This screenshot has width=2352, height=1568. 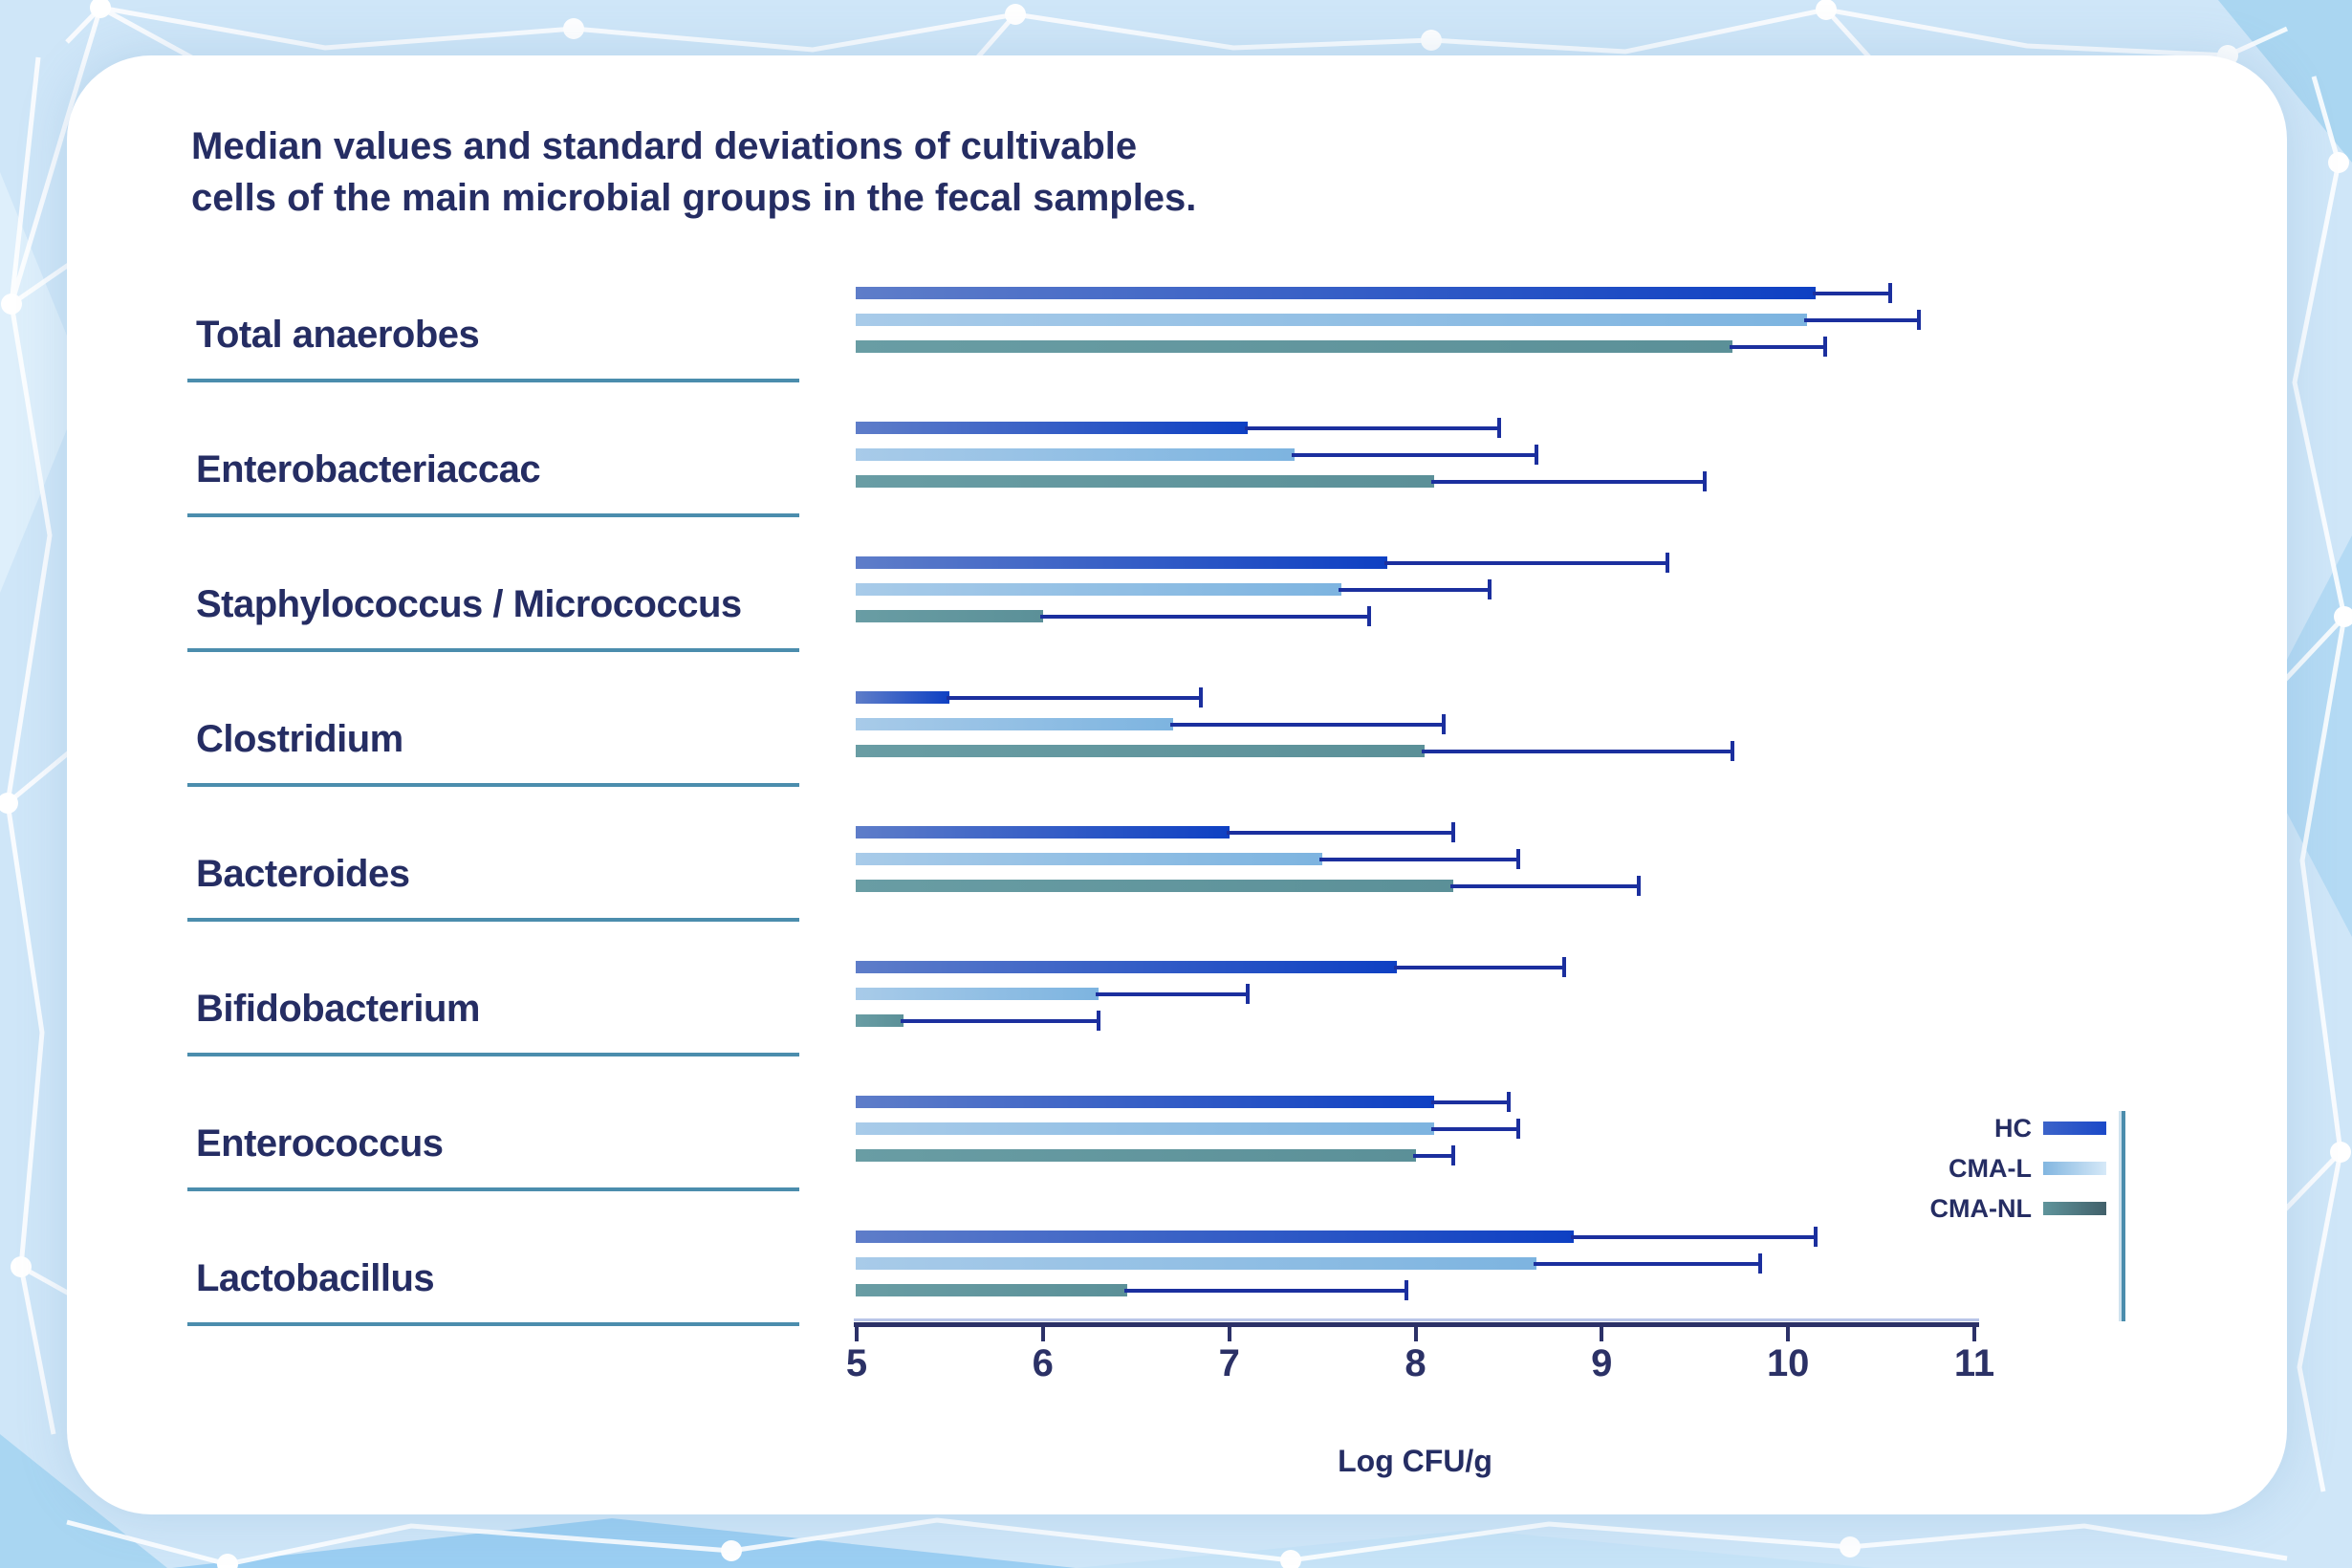 I want to click on legend-label-hc: HC, so click(x=2013, y=1128).